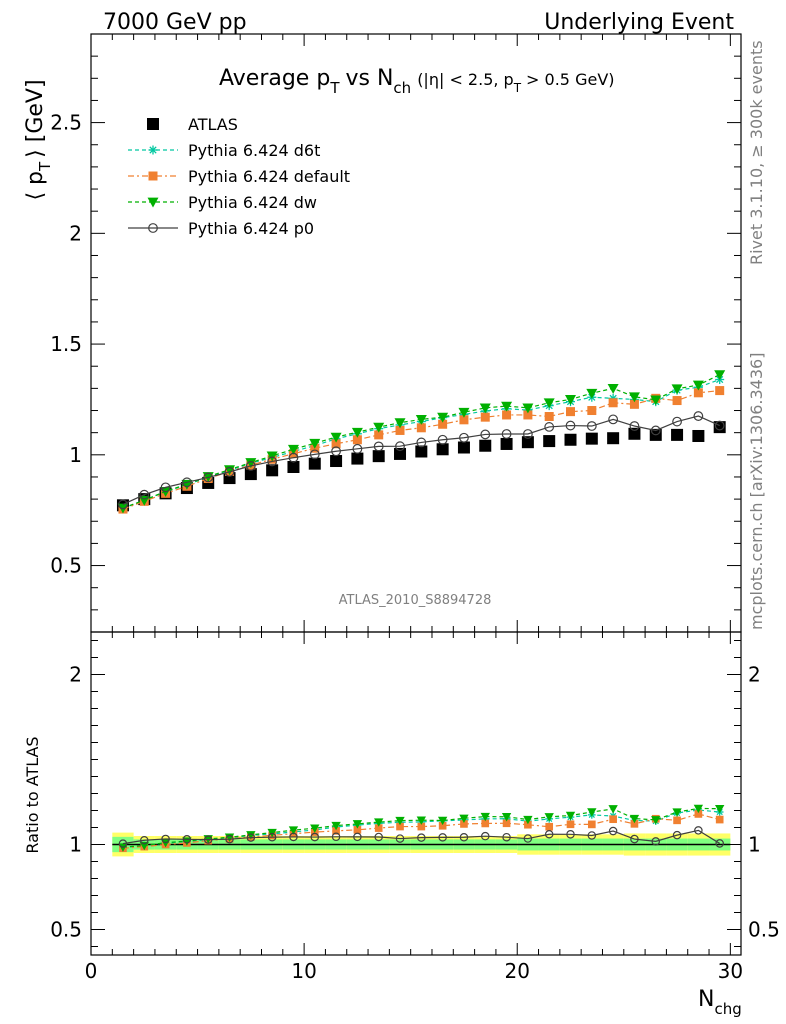 The height and width of the screenshot is (1024, 786). Describe the element at coordinates (756, 152) in the screenshot. I see `rivet-version-label: Rivet 3.1.10, ≥ 300k events` at that location.